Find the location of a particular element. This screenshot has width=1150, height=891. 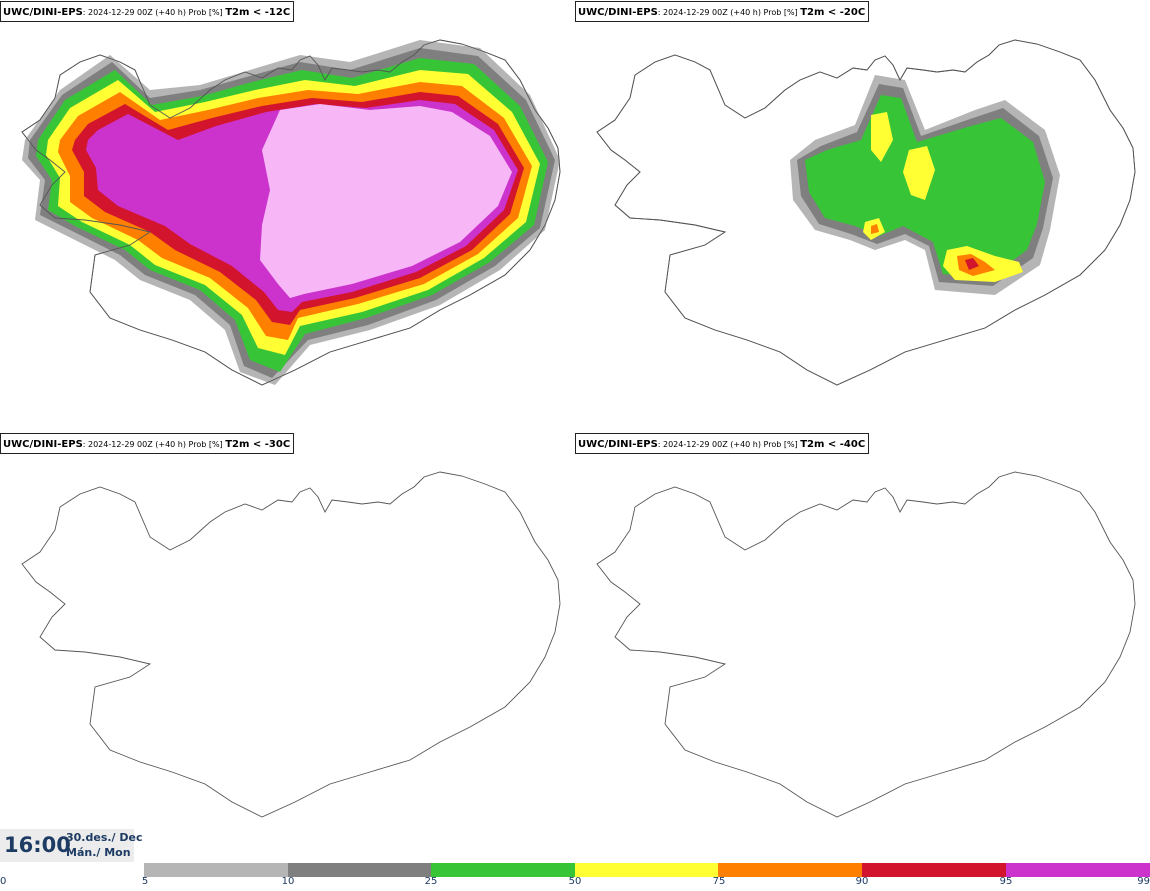

probability-colorbar is located at coordinates (647, 870).